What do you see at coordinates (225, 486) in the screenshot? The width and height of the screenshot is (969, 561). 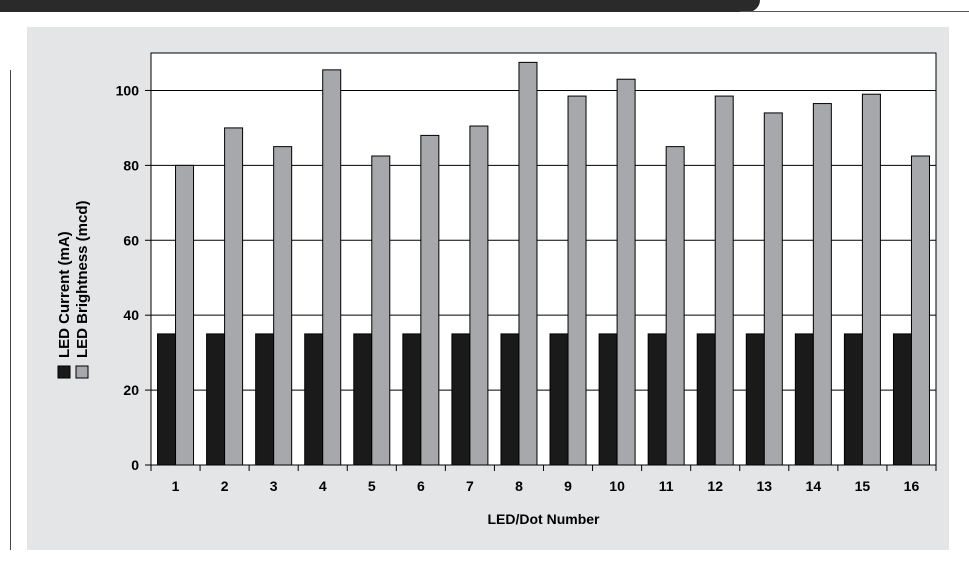 I see `x-tick-label: 2` at bounding box center [225, 486].